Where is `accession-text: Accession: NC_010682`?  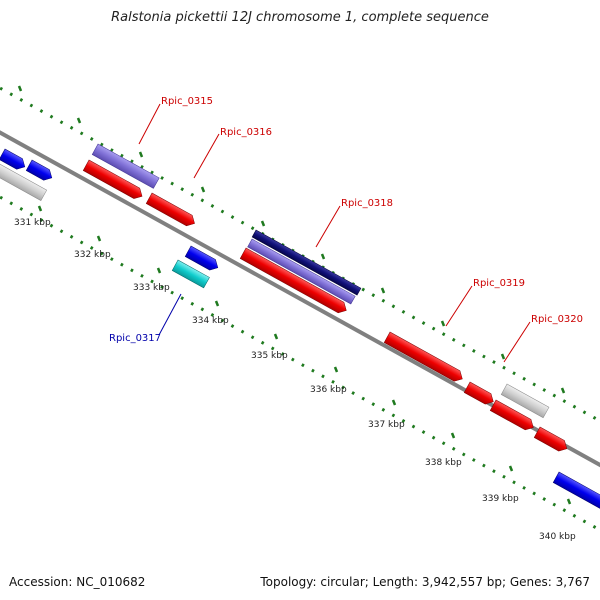
accession-text: Accession: NC_010682 is located at coordinates (77, 582).